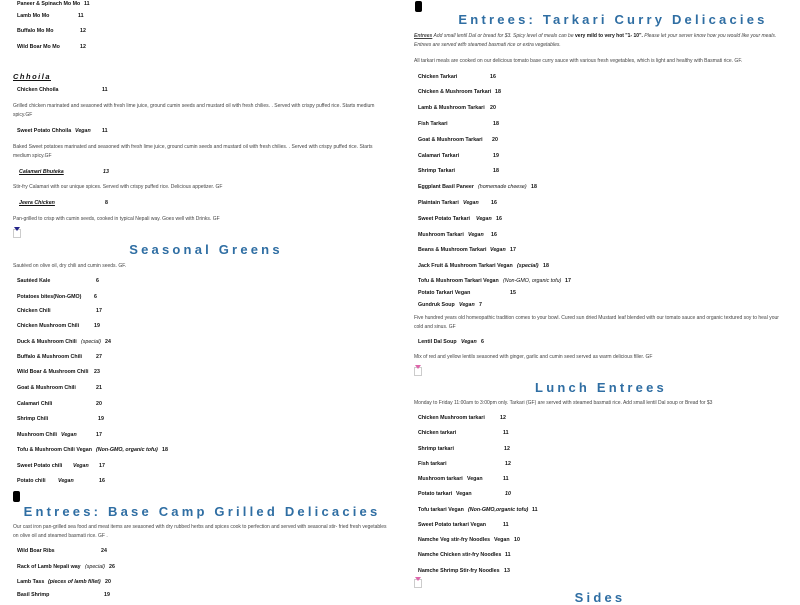  Describe the element at coordinates (423, 36) in the screenshot. I see `note-label: Entrees` at that location.